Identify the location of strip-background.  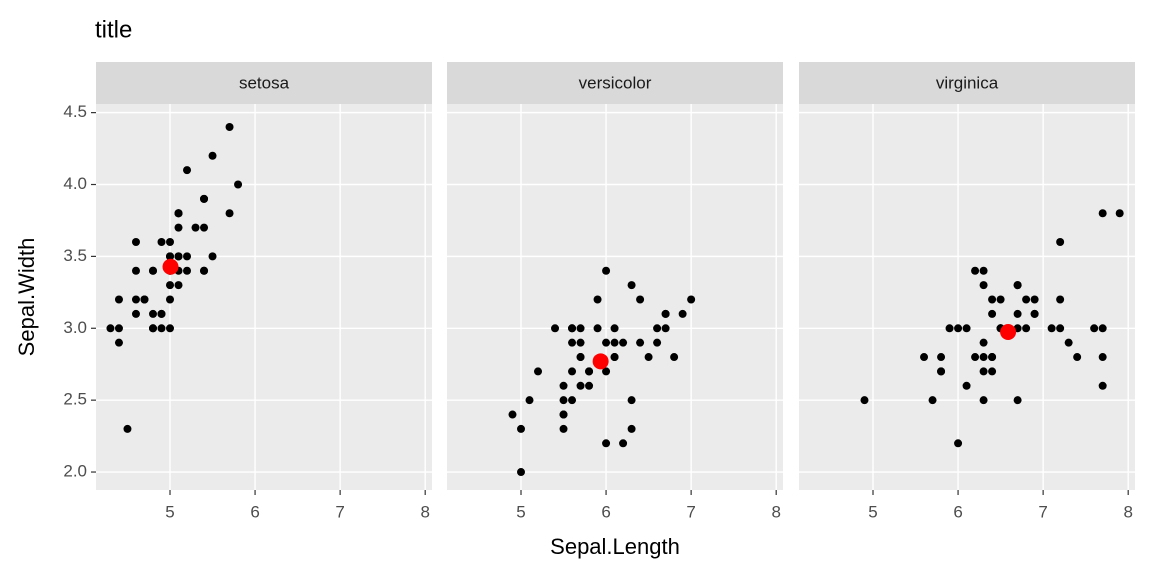
(264, 83).